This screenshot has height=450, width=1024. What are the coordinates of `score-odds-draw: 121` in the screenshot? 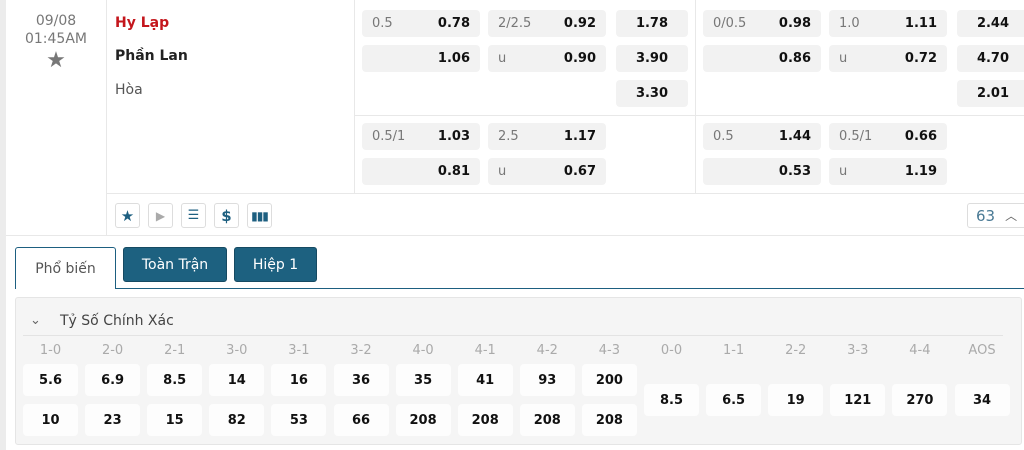 It's located at (858, 400).